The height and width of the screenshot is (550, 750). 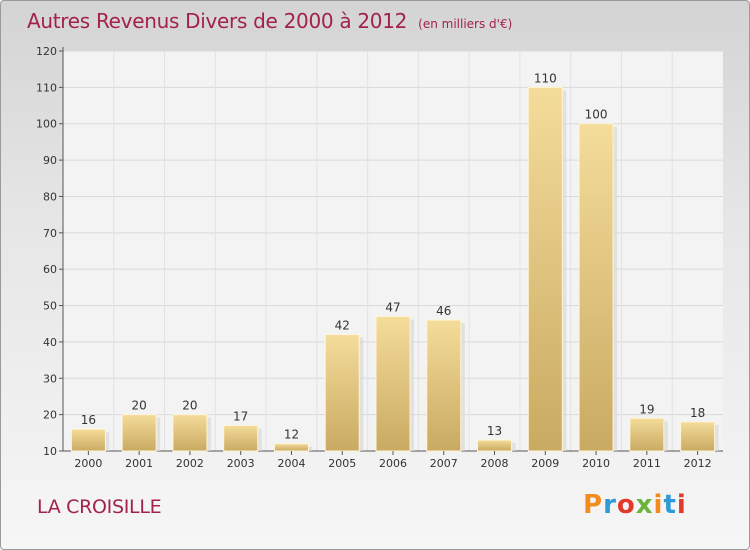 I want to click on bar-2001, so click(x=139, y=433).